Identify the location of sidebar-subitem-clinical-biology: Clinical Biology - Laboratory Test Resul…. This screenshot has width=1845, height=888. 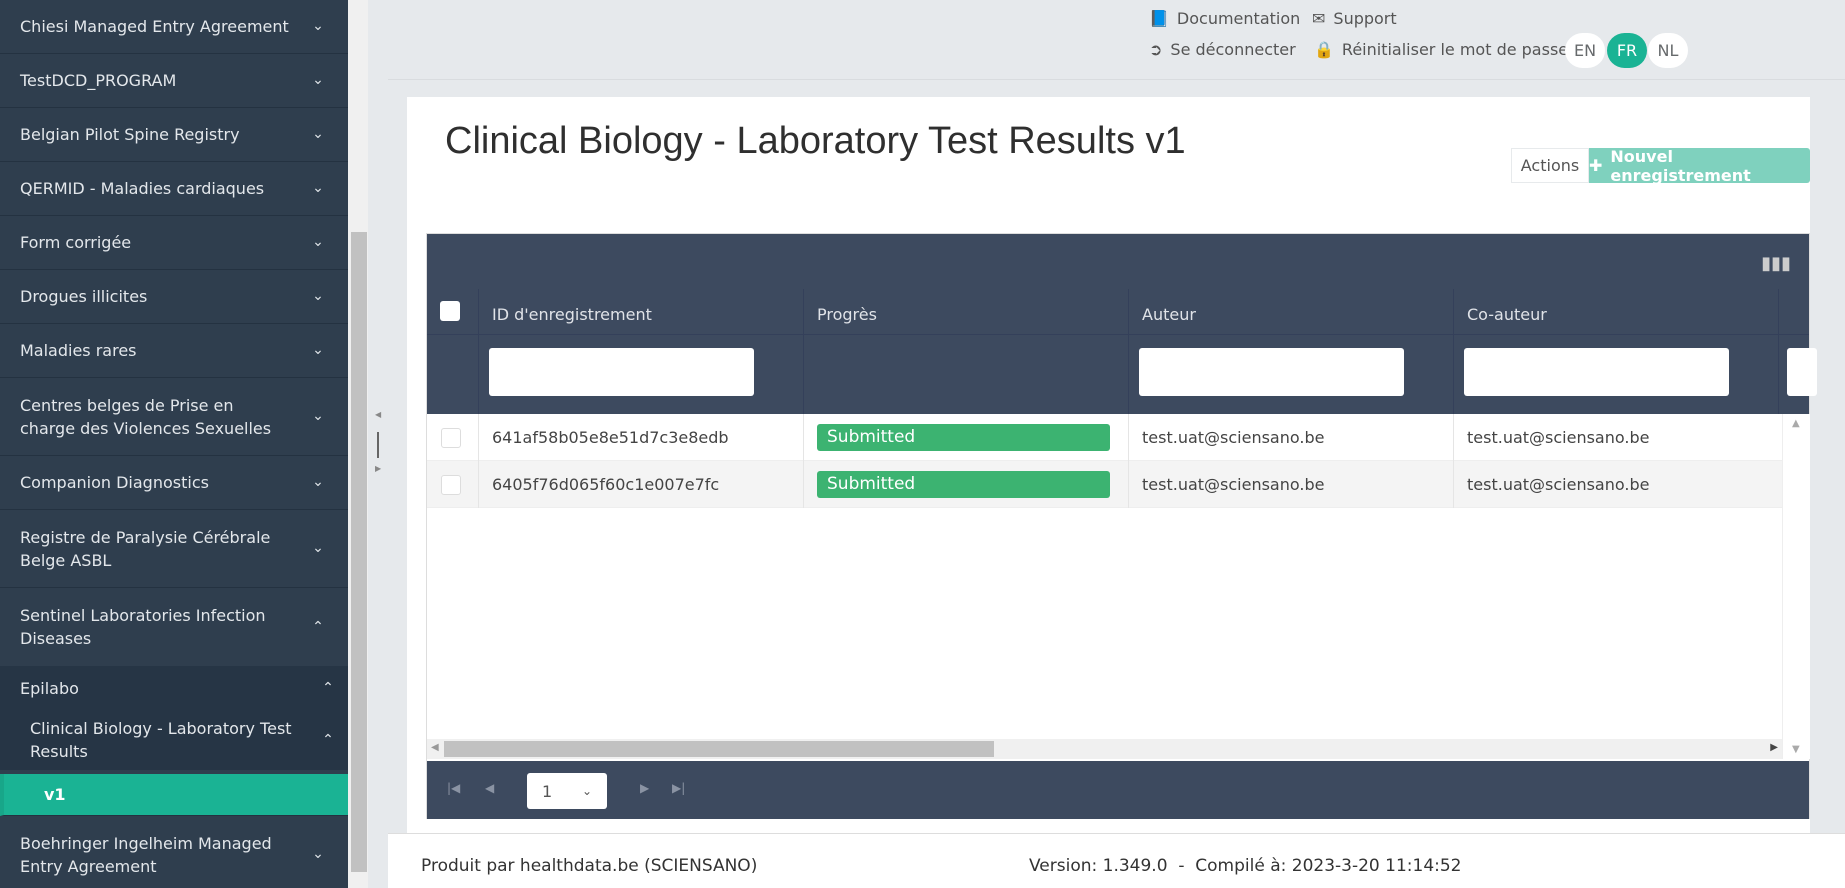
(174, 740).